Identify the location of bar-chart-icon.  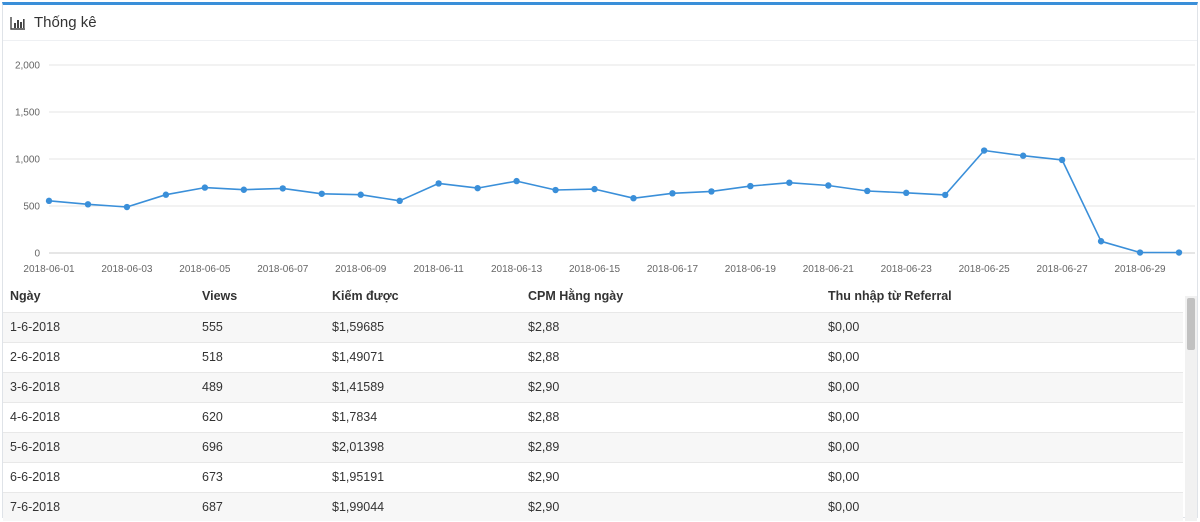
(18, 23).